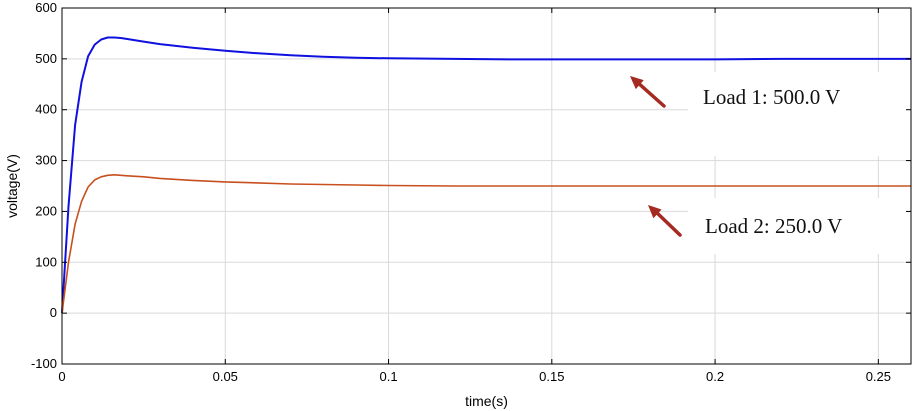 Image resolution: width=913 pixels, height=411 pixels. What do you see at coordinates (46, 210) in the screenshot?
I see `y-tick-label: 200` at bounding box center [46, 210].